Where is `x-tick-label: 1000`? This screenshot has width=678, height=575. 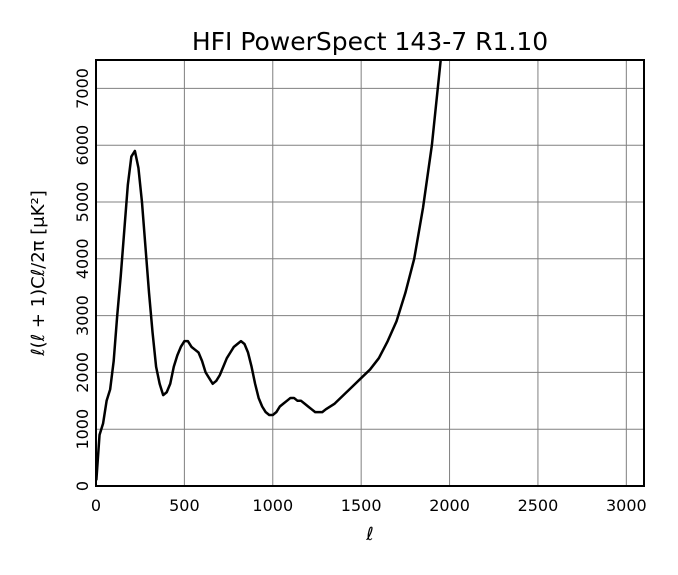
x-tick-label: 1000 is located at coordinates (272, 505).